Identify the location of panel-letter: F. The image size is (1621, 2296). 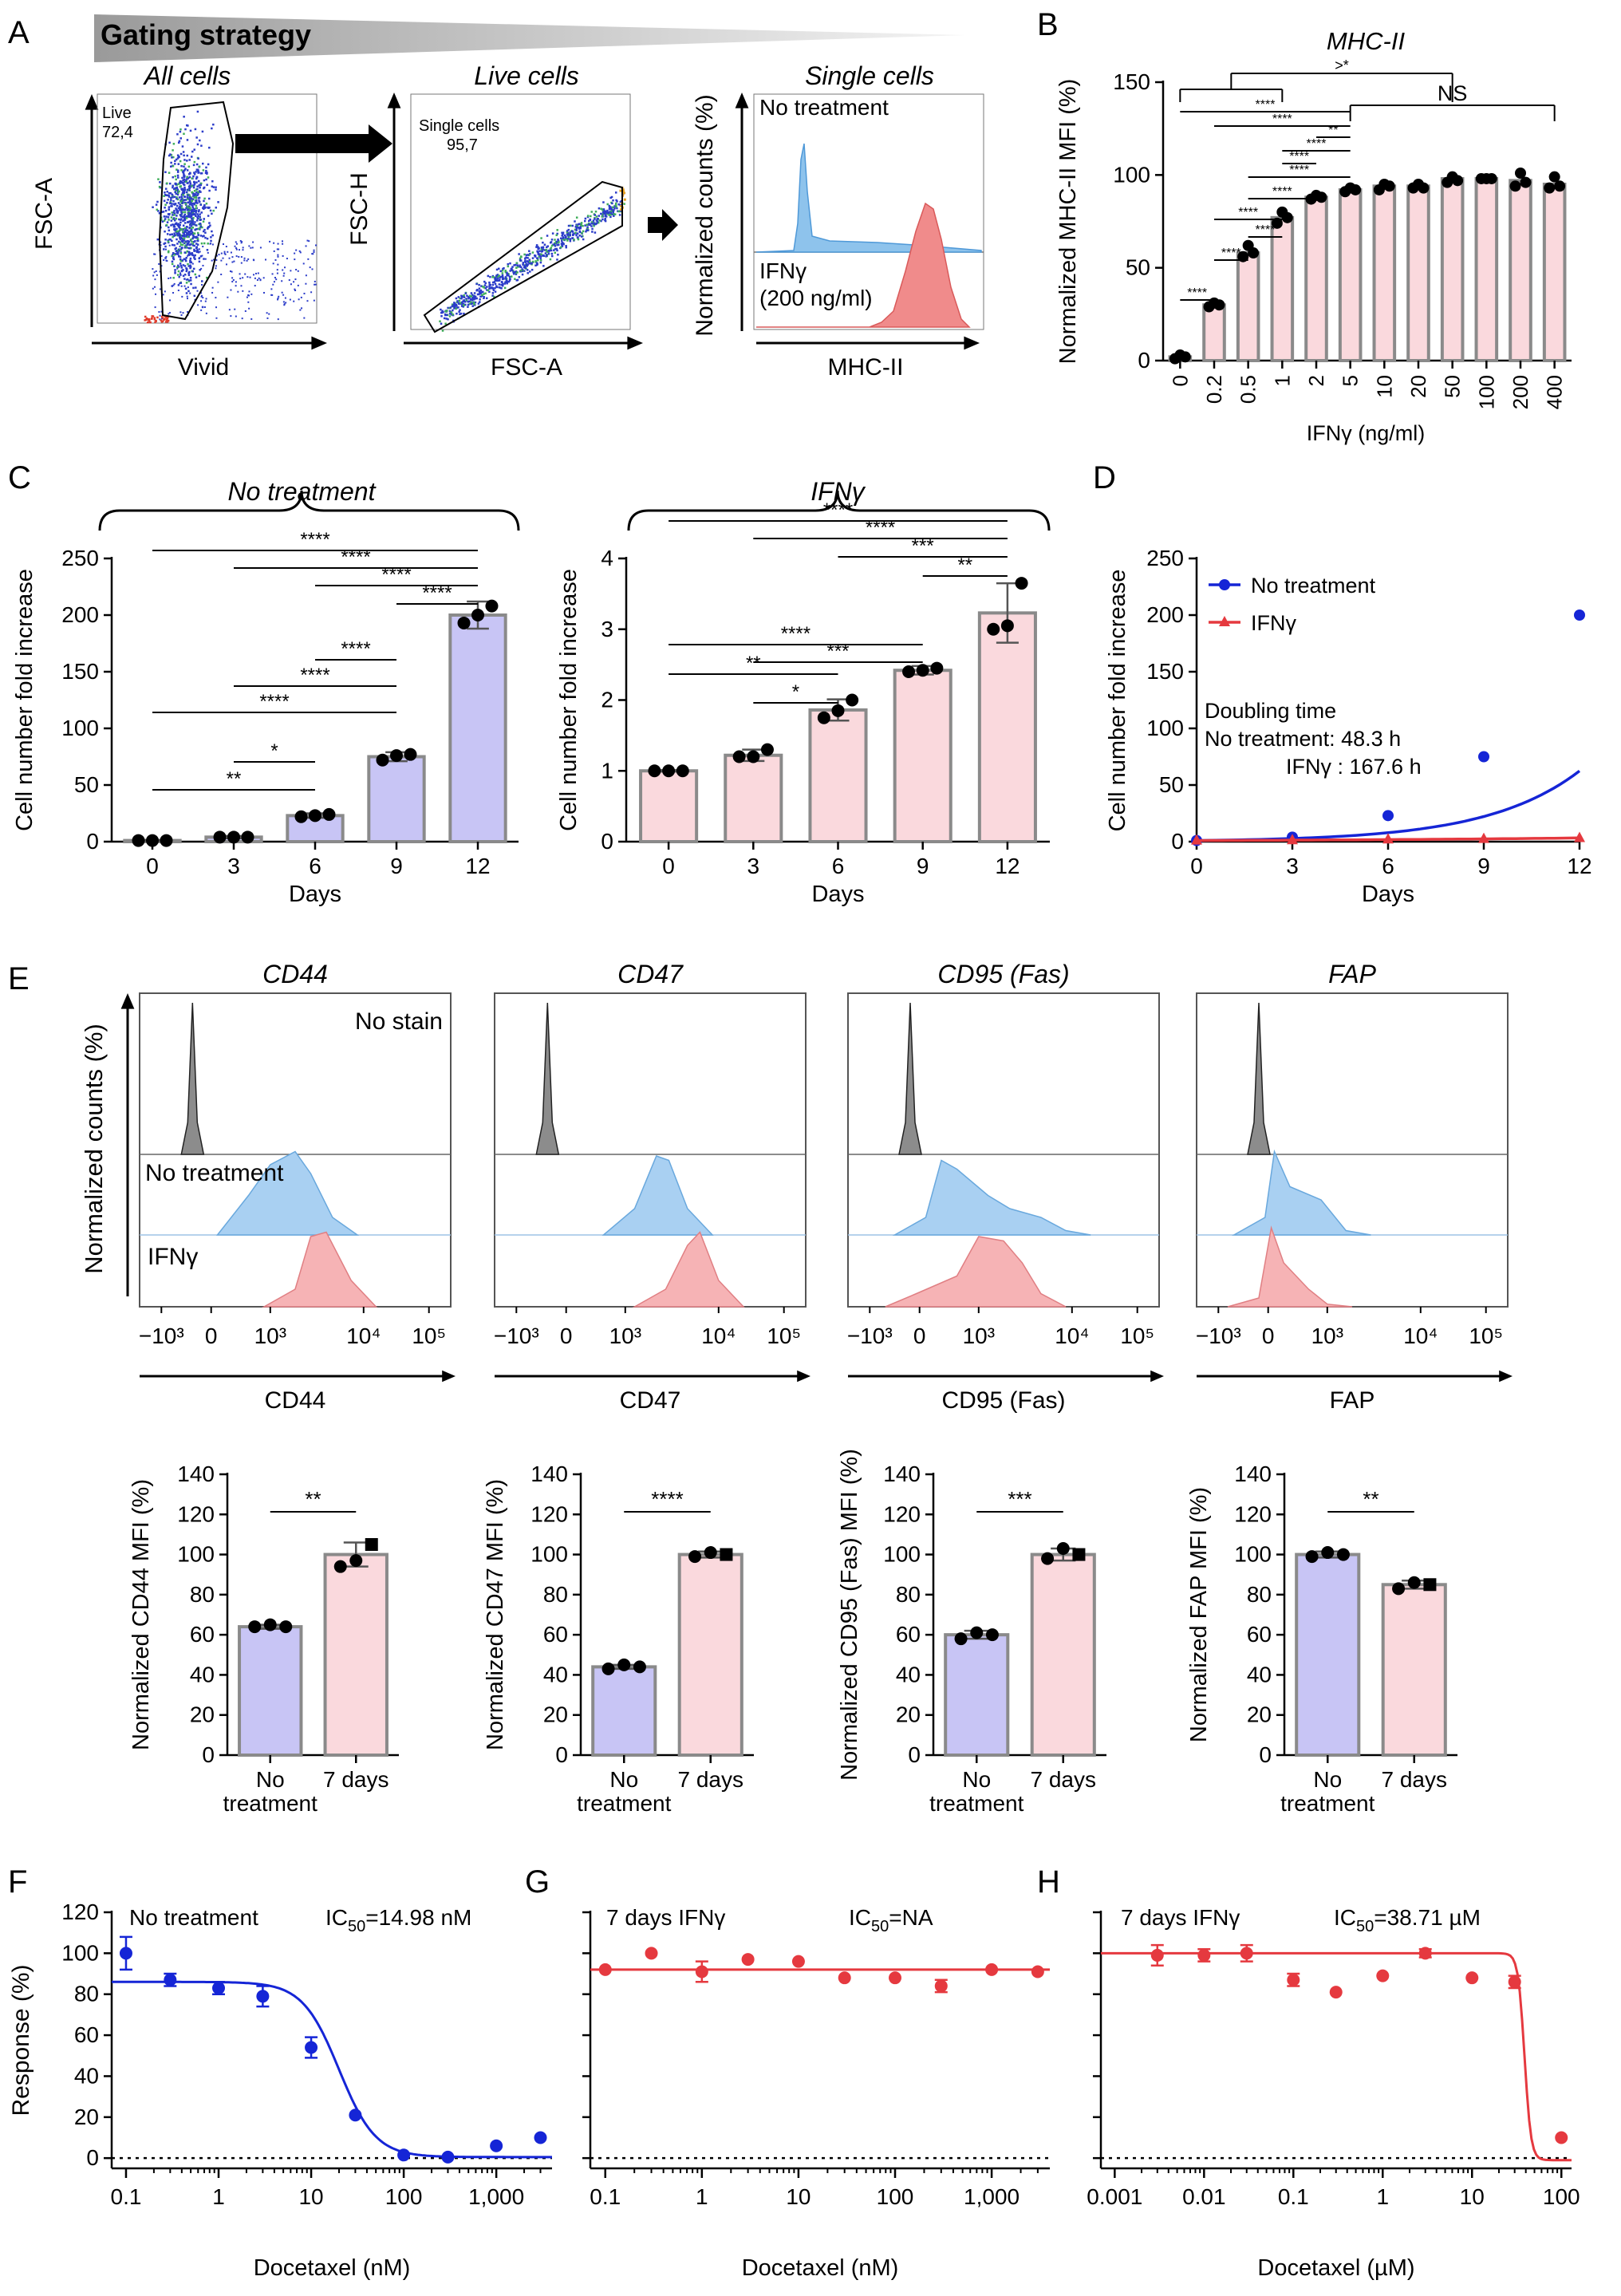
(17, 1882).